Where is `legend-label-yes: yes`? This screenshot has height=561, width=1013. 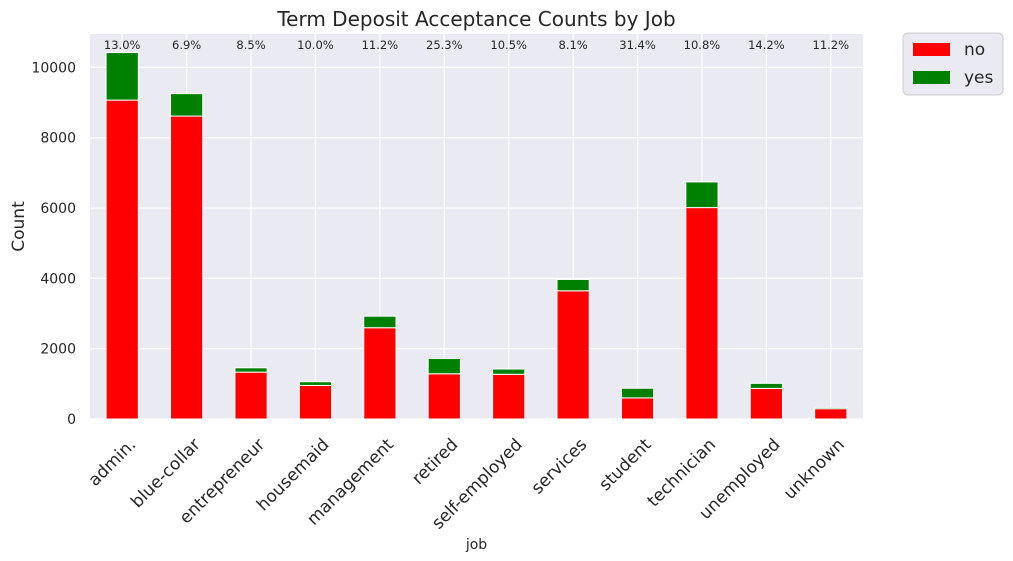
legend-label-yes: yes is located at coordinates (979, 78).